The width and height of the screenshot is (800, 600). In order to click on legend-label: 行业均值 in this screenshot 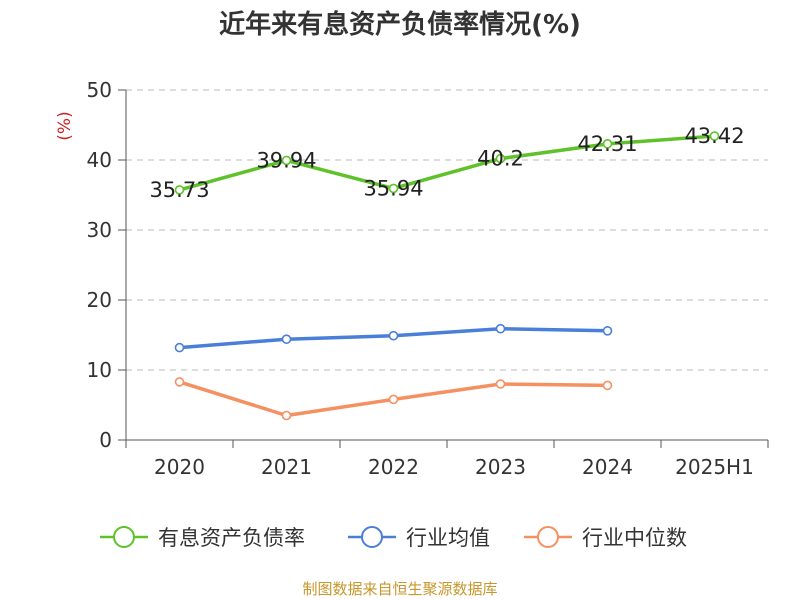, I will do `click(448, 538)`.